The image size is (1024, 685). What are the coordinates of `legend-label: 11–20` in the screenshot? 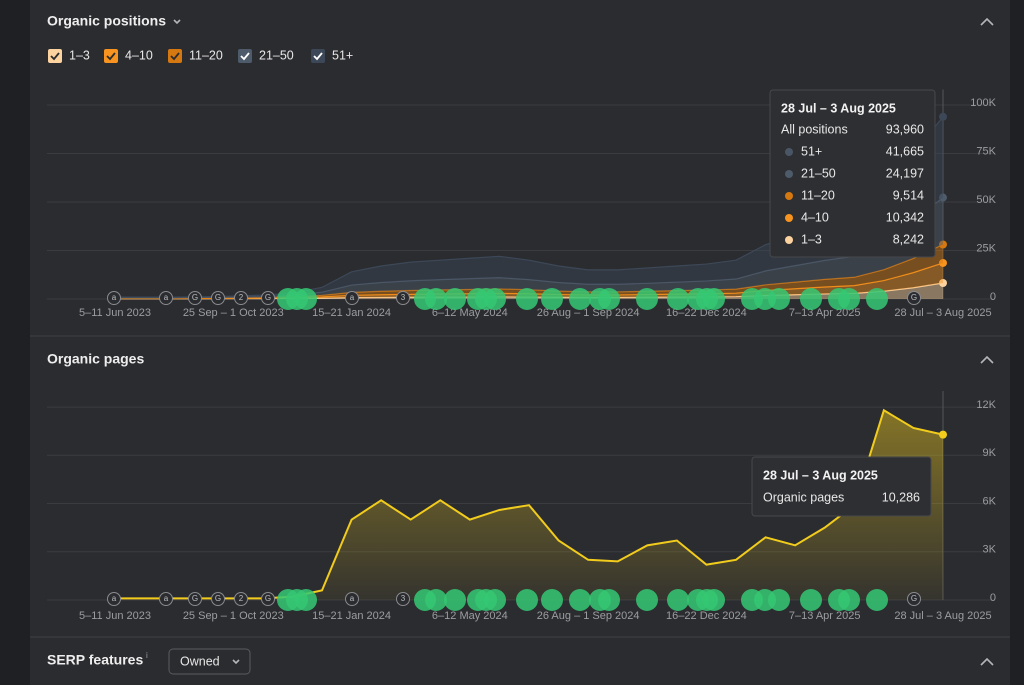 It's located at (206, 55).